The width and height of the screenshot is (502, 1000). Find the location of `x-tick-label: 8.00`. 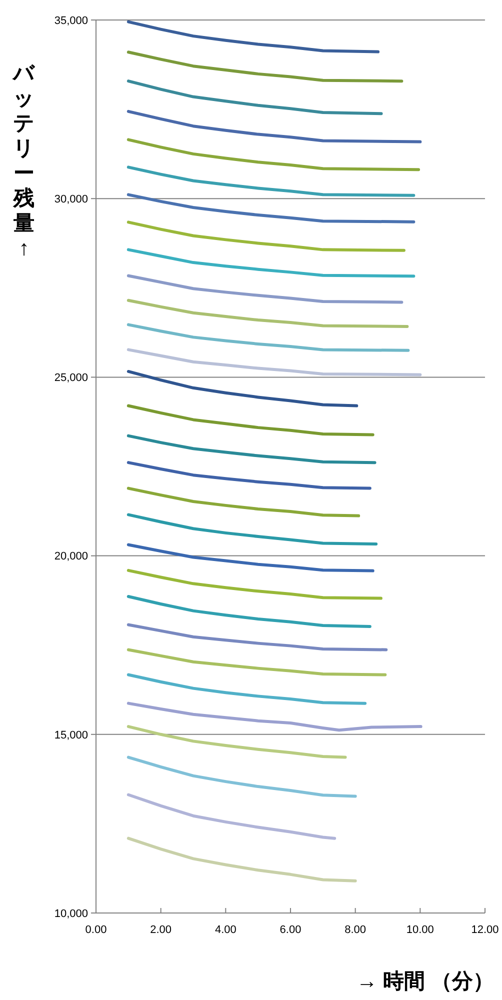

x-tick-label: 8.00 is located at coordinates (355, 930).